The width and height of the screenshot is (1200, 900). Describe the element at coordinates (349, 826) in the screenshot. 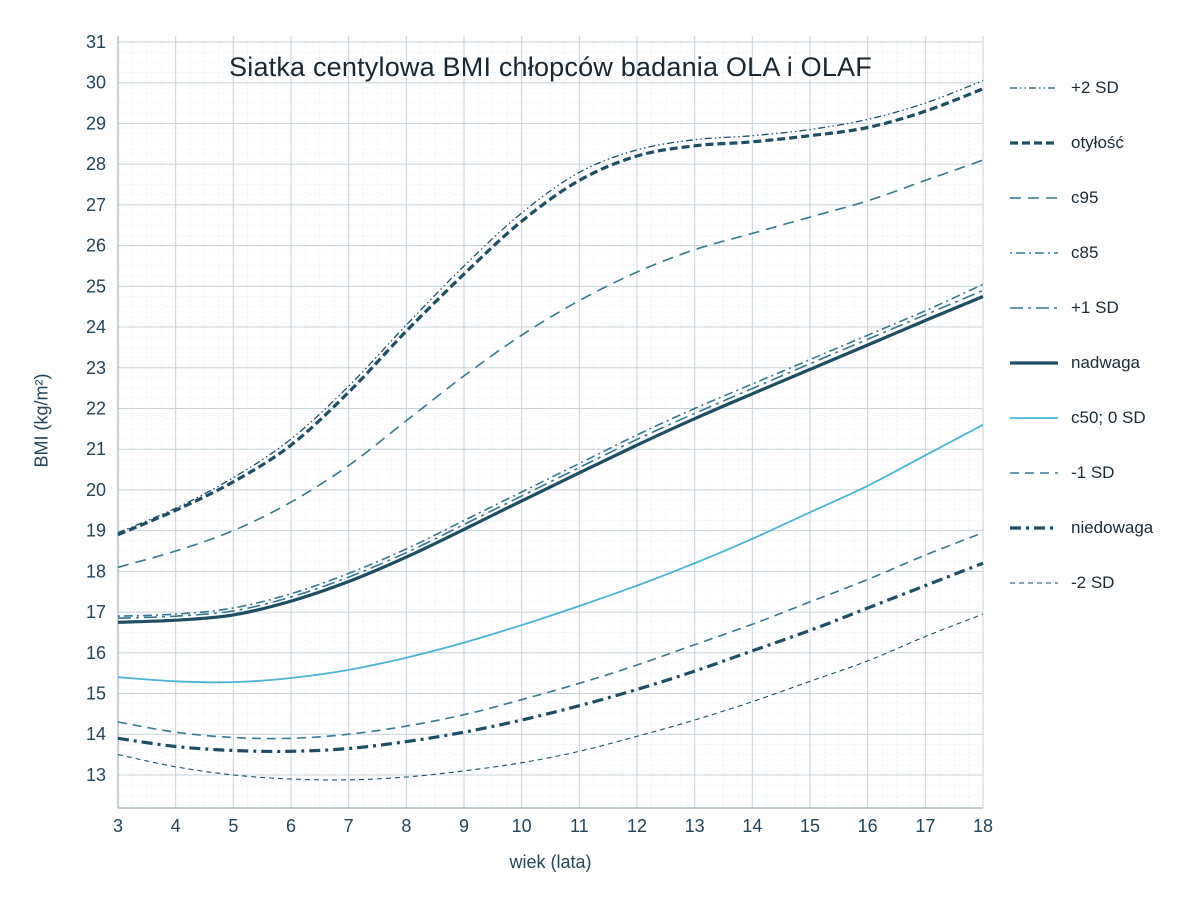

I see `x-tick-label: 7` at that location.